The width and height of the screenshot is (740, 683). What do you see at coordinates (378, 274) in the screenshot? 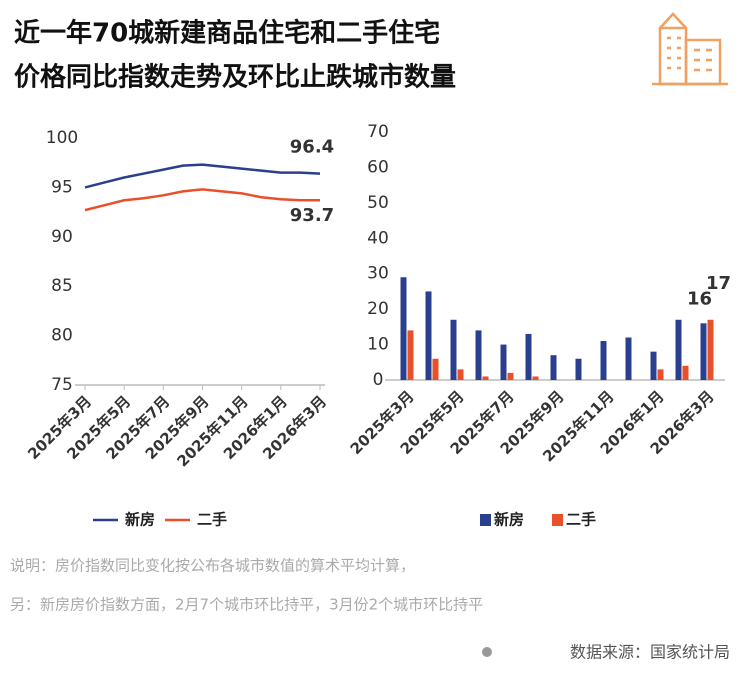
I see `y-tick-label: 30` at bounding box center [378, 274].